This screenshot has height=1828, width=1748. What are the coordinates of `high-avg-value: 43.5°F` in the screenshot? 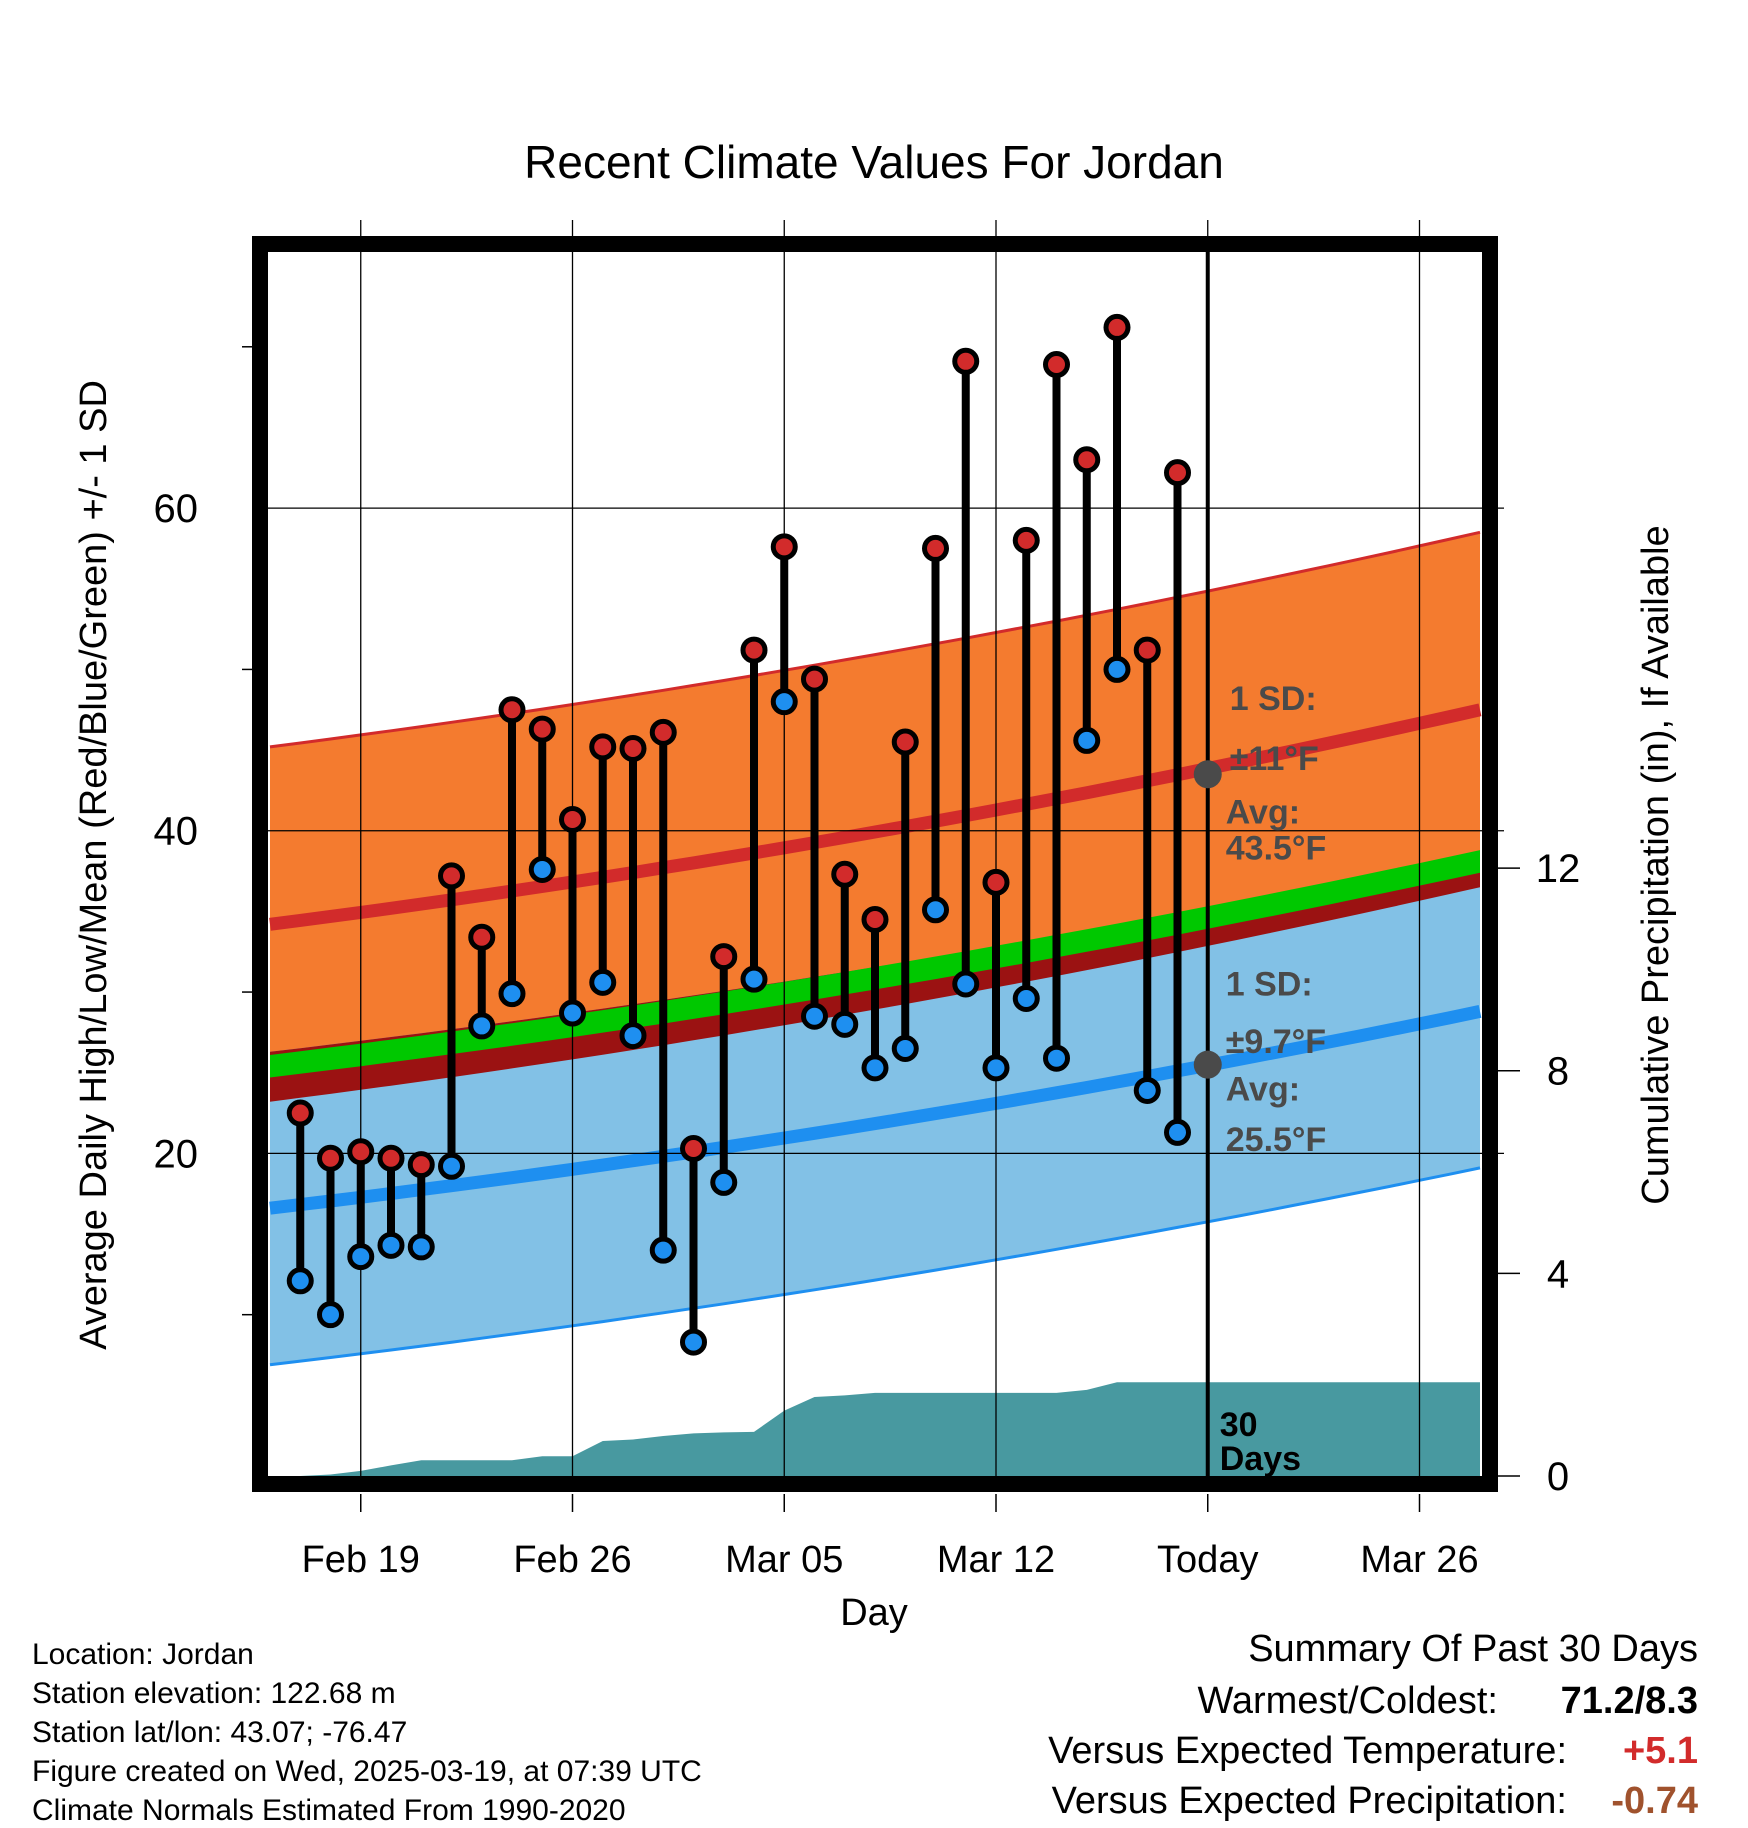 It's located at (1276, 849).